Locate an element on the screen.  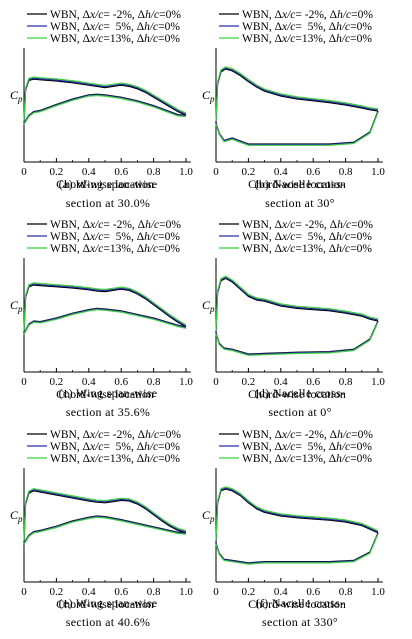
caption-e-line1: (e) Wing span-wise is located at coordinates (108, 603).